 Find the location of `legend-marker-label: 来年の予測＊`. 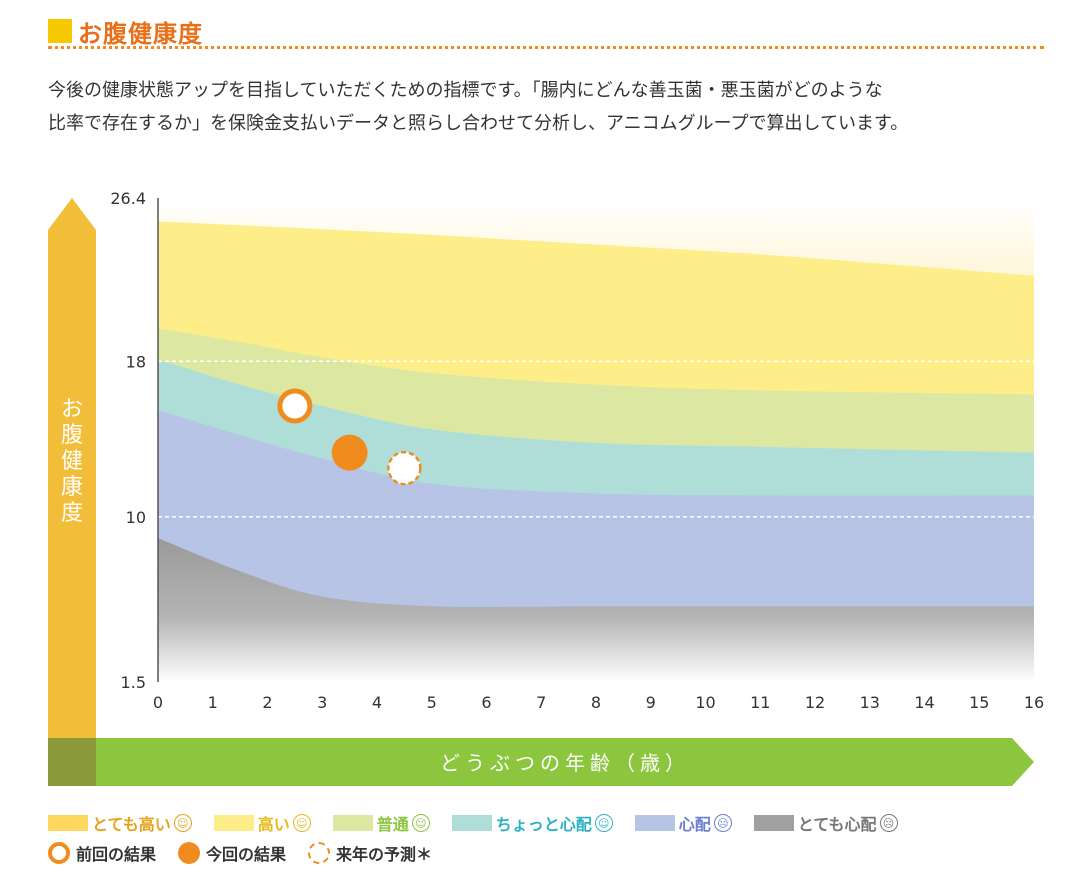

legend-marker-label: 来年の予測＊ is located at coordinates (384, 854).